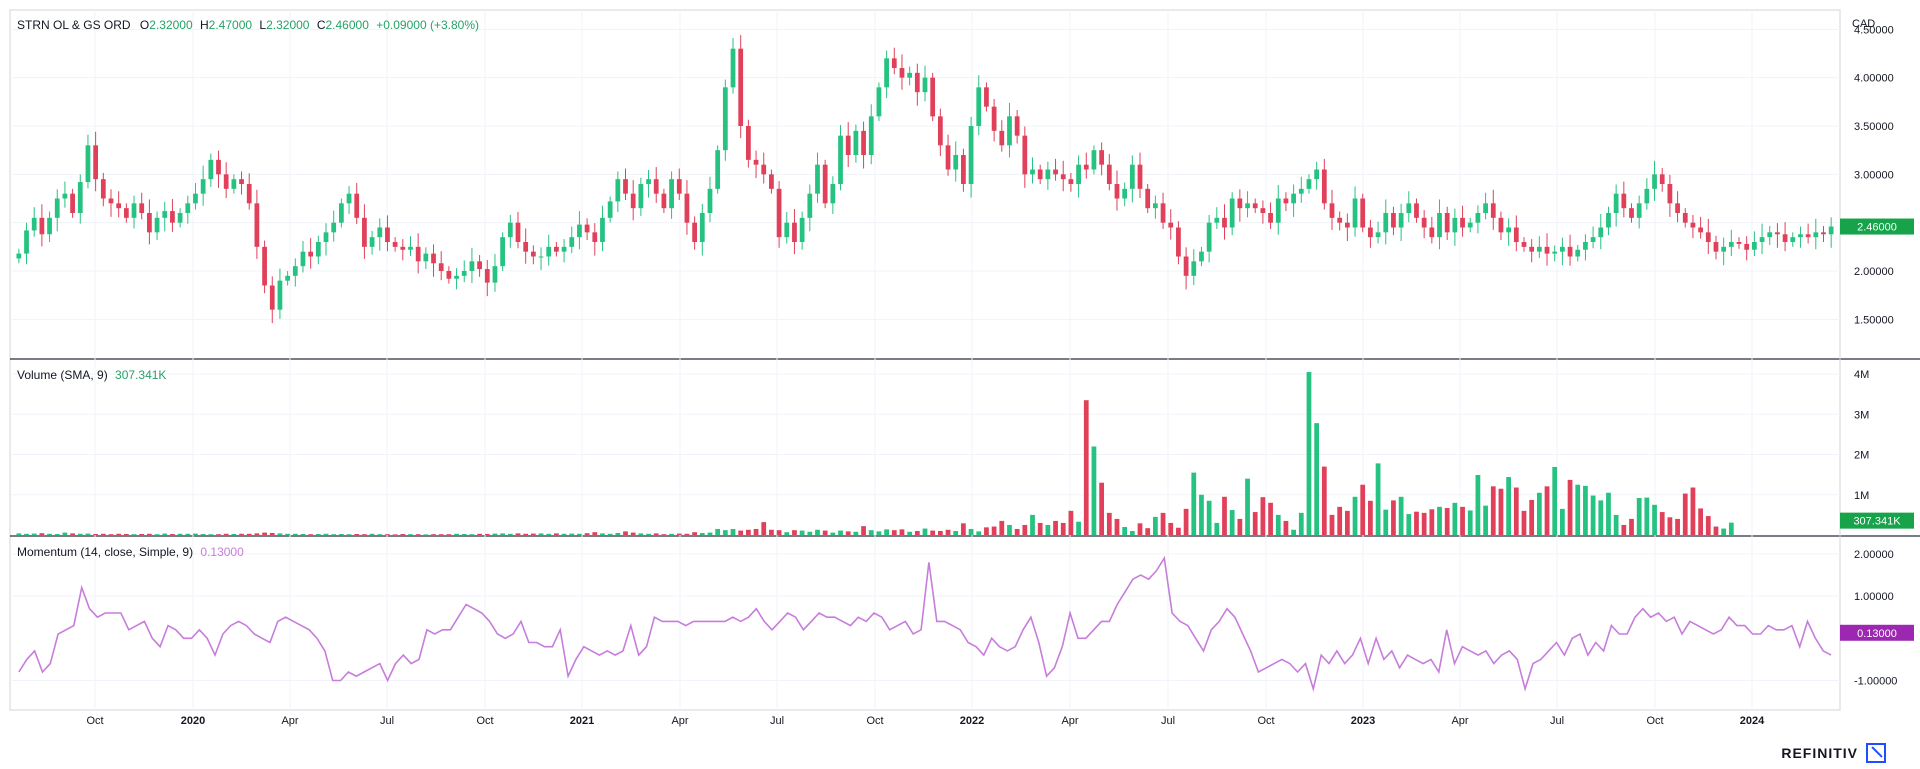 The width and height of the screenshot is (1920, 769). Describe the element at coordinates (1557, 721) in the screenshot. I see `x-tick-label: Jul` at that location.